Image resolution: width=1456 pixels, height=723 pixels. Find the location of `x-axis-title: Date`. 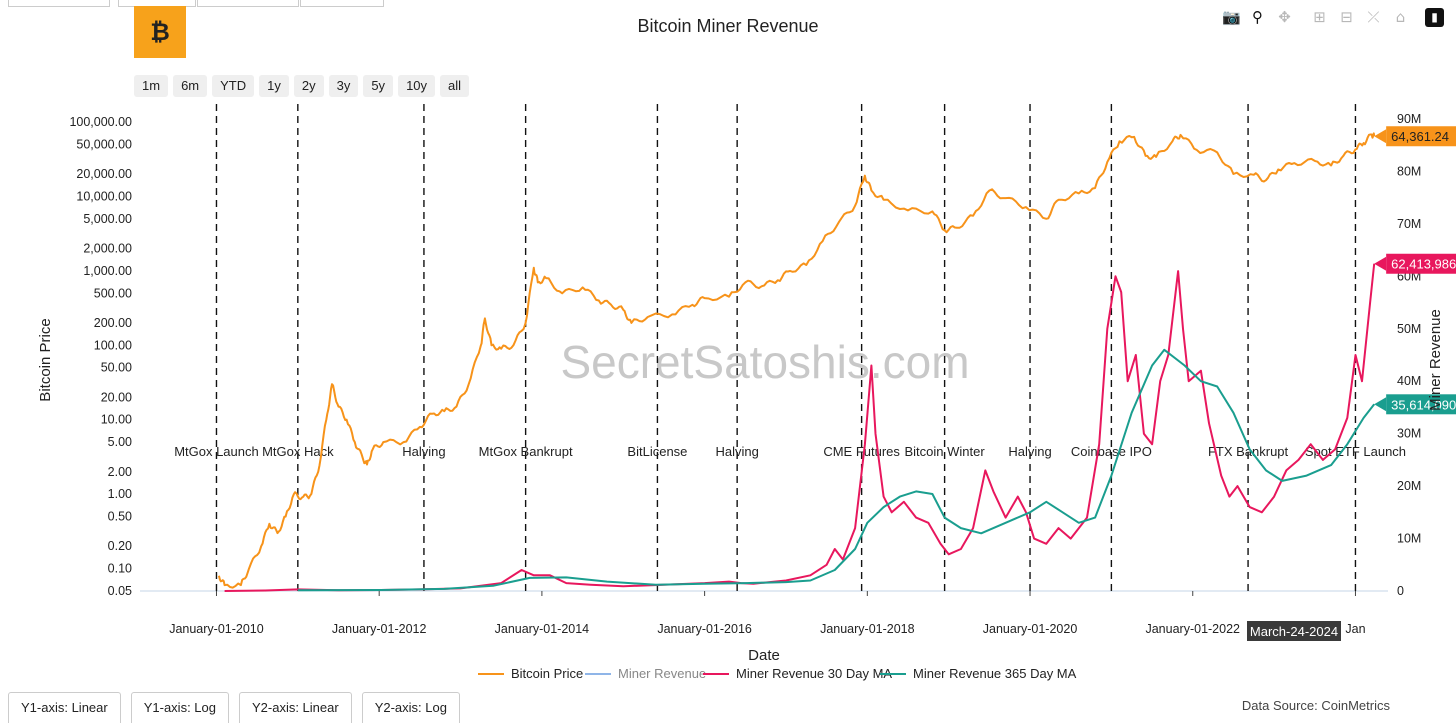

x-axis-title: Date is located at coordinates (764, 655).